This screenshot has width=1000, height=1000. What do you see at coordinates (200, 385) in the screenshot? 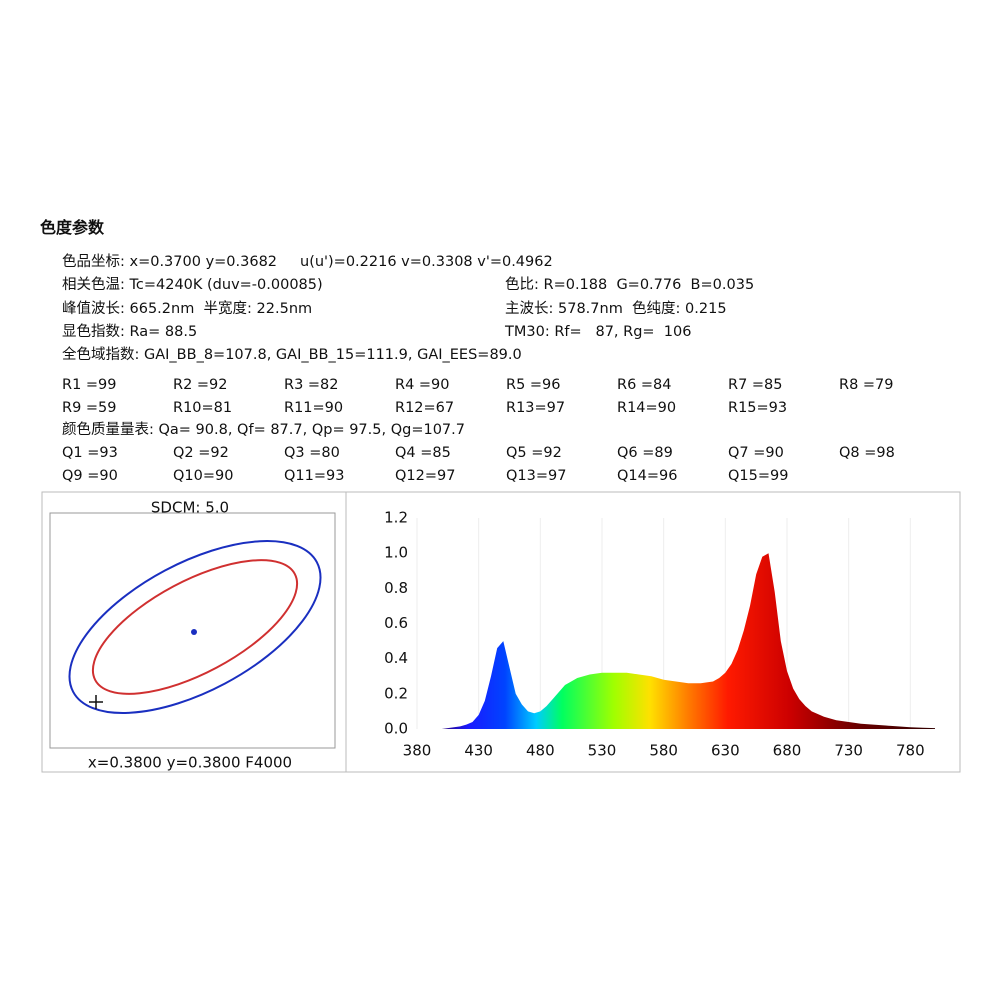
I see `r-index: R2 =92` at bounding box center [200, 385].